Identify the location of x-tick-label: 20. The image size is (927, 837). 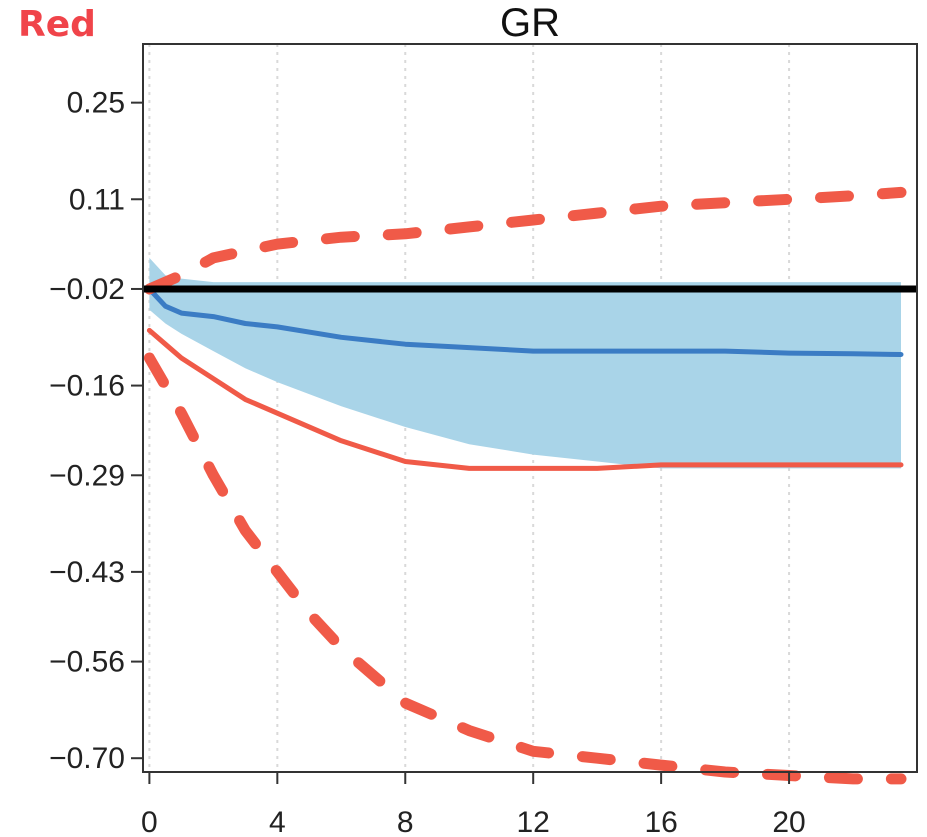
(788, 821).